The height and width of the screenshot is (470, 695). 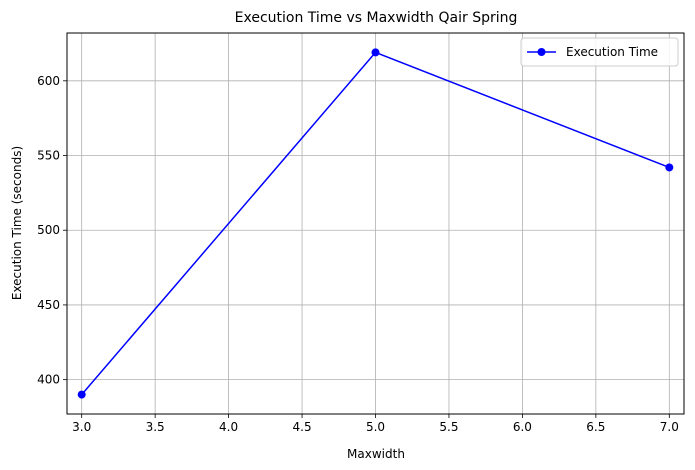 What do you see at coordinates (302, 427) in the screenshot?
I see `x-tick-label: 4.5` at bounding box center [302, 427].